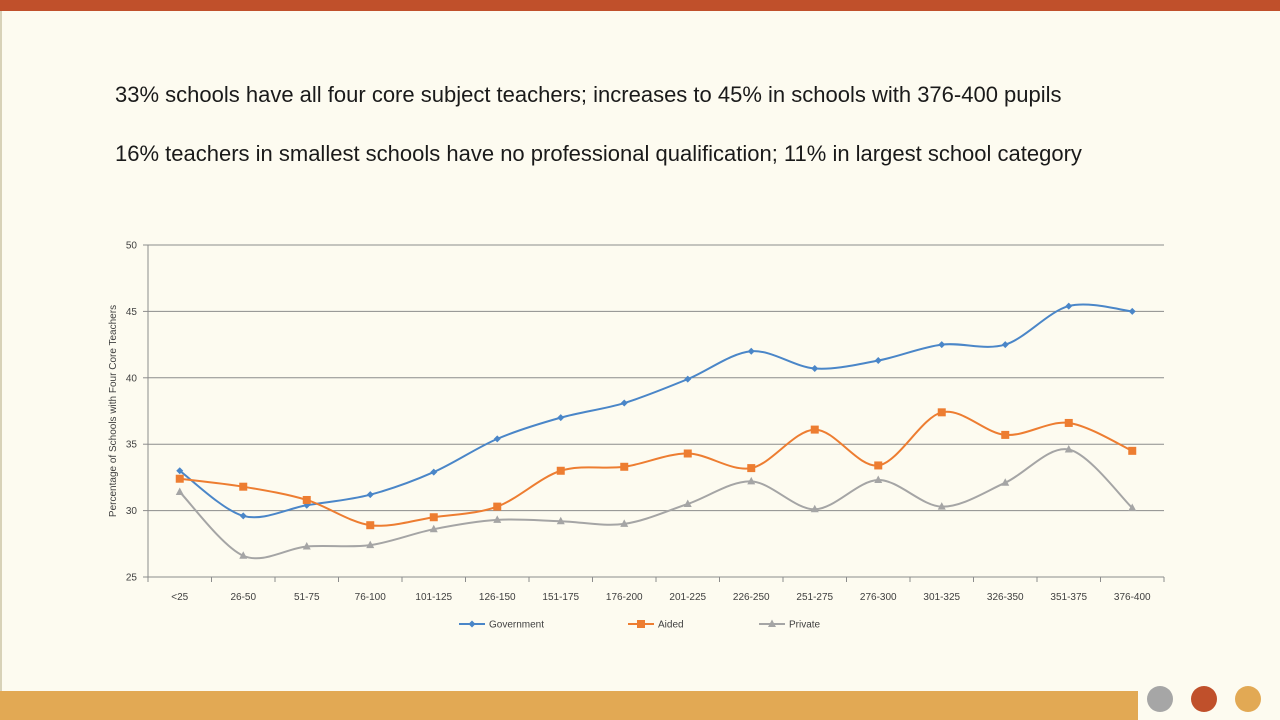 The height and width of the screenshot is (720, 1280). Describe the element at coordinates (516, 625) in the screenshot. I see `legend-label-government: Government` at that location.